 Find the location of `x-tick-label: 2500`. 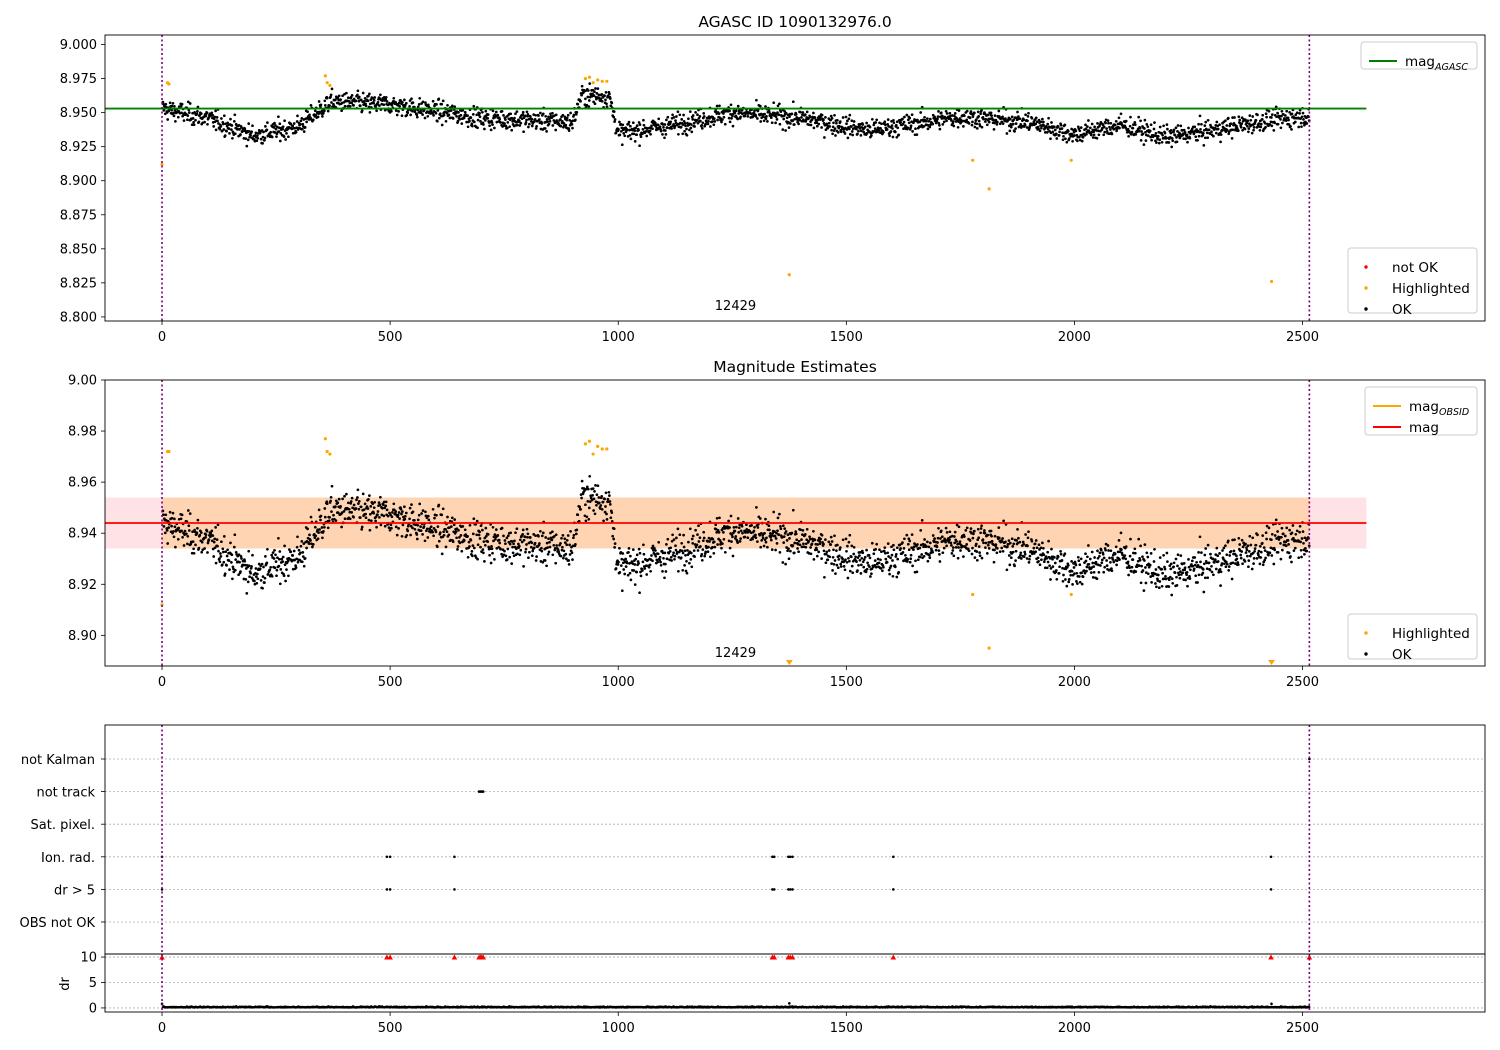

x-tick-label: 2500 is located at coordinates (1302, 682).